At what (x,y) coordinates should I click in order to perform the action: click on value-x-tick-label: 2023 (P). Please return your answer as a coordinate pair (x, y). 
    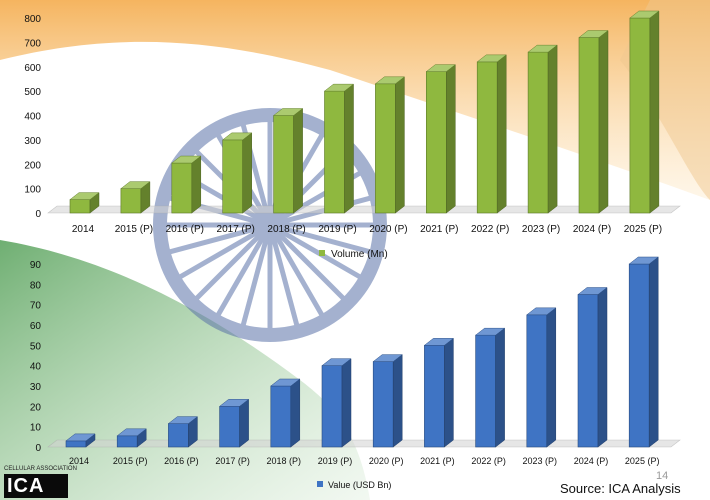
    Looking at the image, I should click on (540, 461).